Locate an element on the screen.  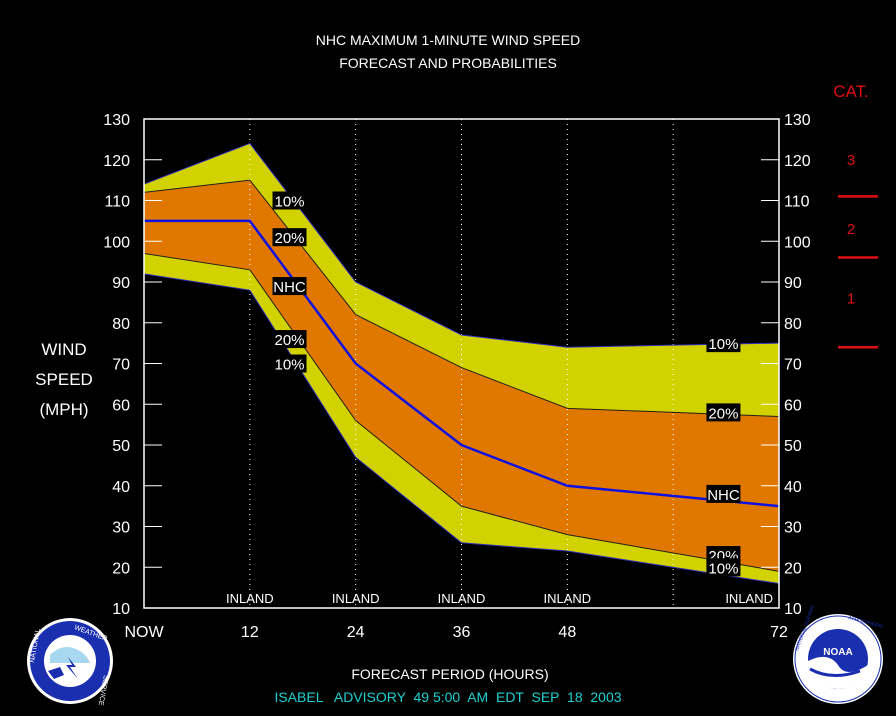
y-tick-label-right: 60 is located at coordinates (793, 405).